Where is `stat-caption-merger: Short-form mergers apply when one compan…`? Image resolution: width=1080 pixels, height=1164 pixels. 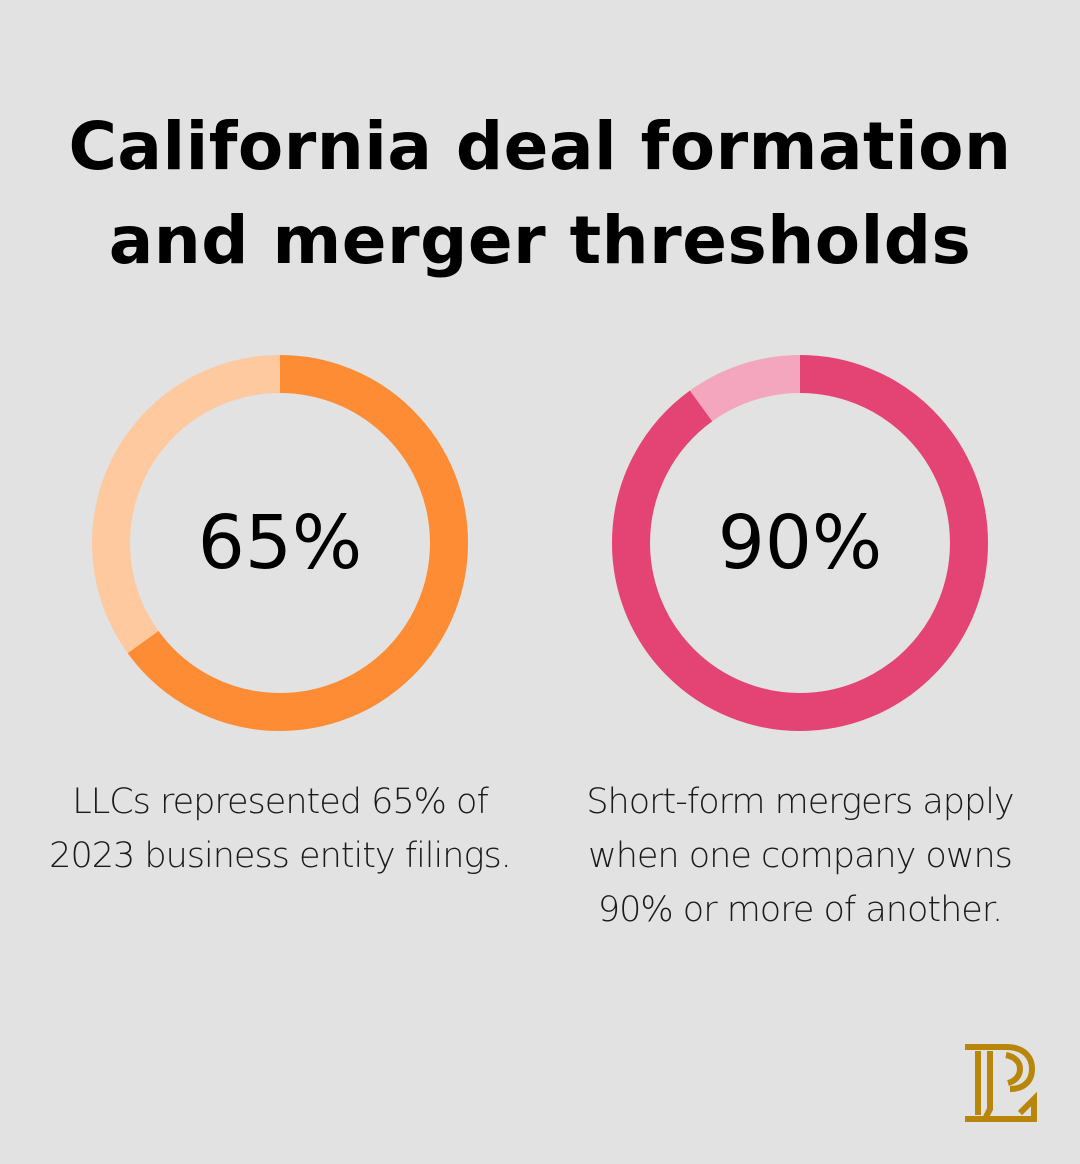
stat-caption-merger: Short-form mergers apply when one compan… is located at coordinates (800, 856).